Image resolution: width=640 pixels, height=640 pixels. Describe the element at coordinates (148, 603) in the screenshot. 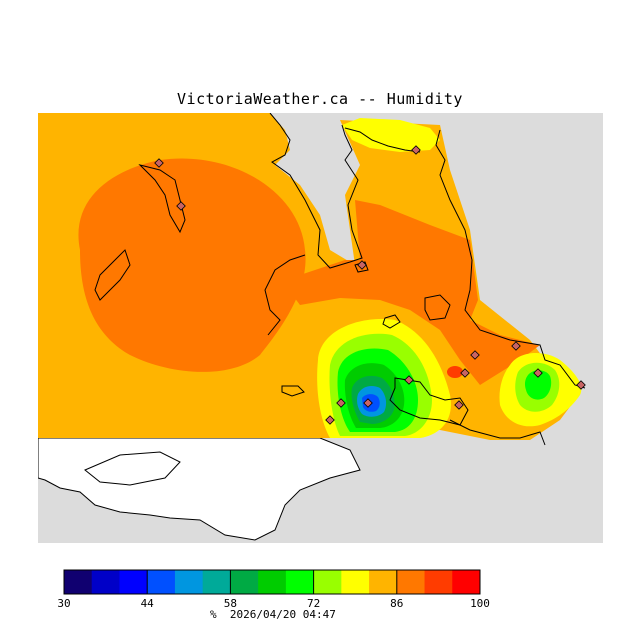

I see `colorbar-tick-label: 44` at that location.